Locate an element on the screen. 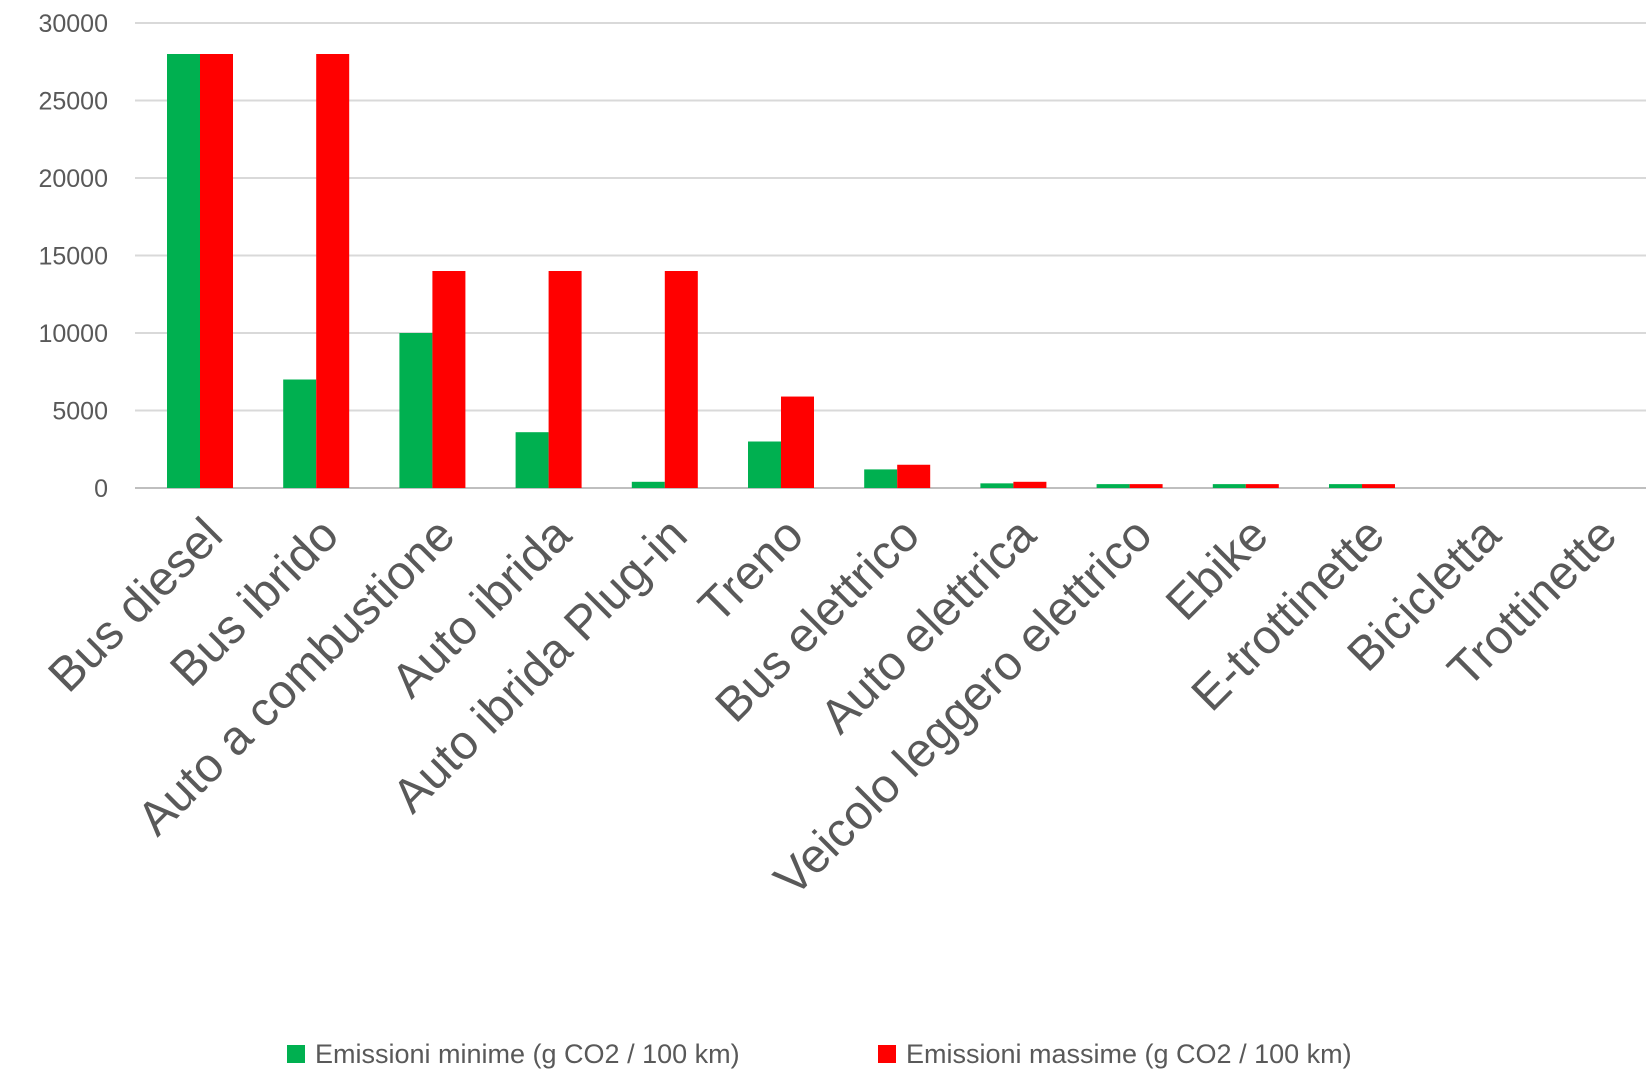  y-tick-label: 0 is located at coordinates (101, 489).